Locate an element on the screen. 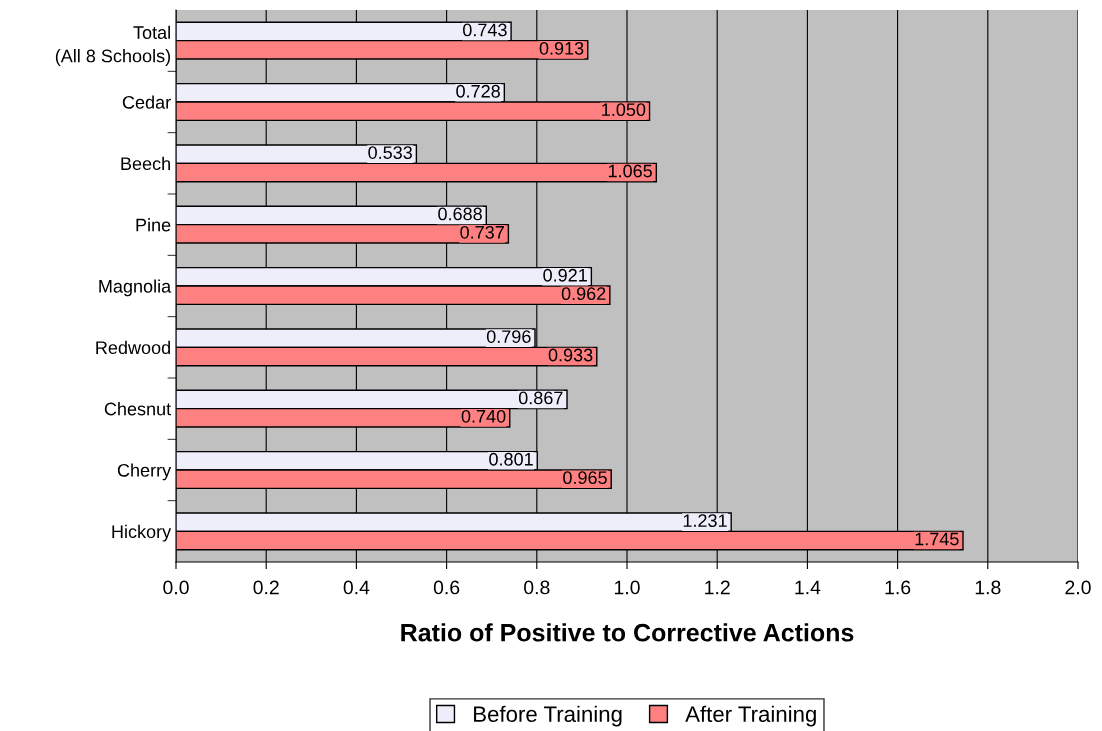 Image resolution: width=1102 pixels, height=731 pixels. data-label: 0.913 is located at coordinates (561, 48).